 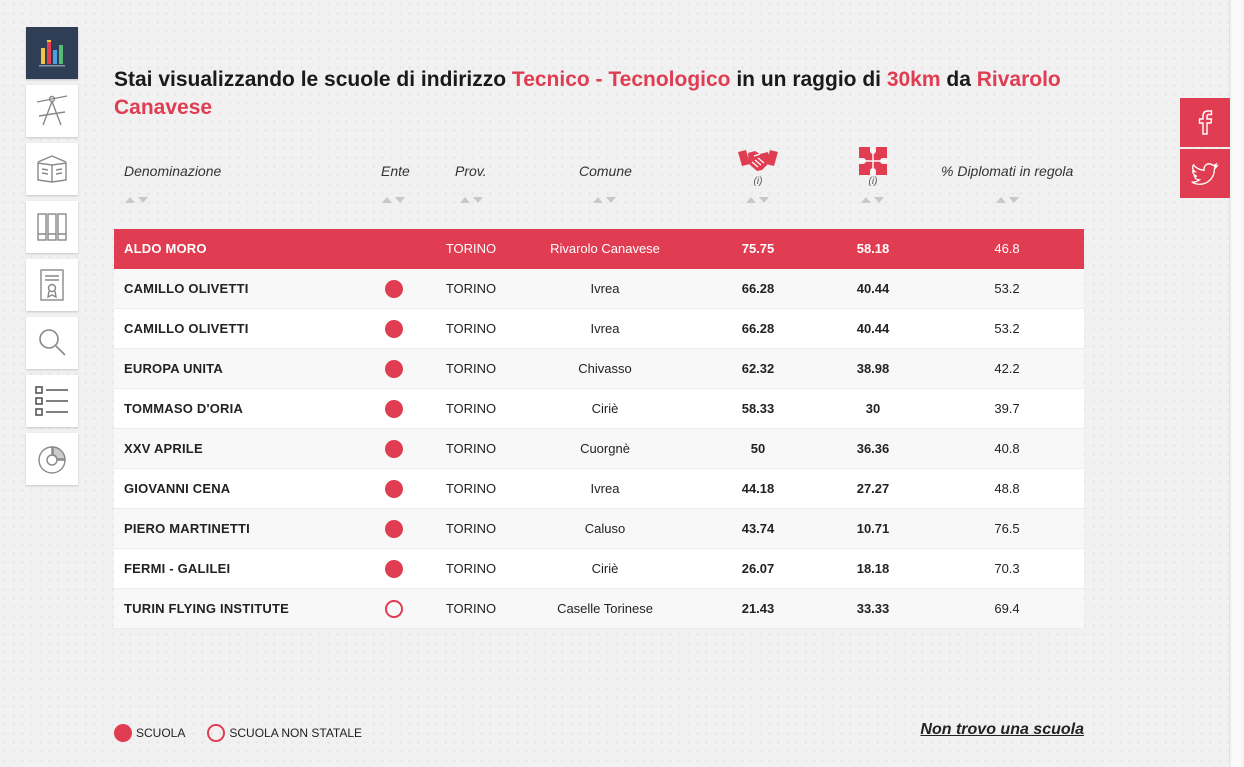 I want to click on header-denominazione: Denominazione, so click(x=173, y=171).